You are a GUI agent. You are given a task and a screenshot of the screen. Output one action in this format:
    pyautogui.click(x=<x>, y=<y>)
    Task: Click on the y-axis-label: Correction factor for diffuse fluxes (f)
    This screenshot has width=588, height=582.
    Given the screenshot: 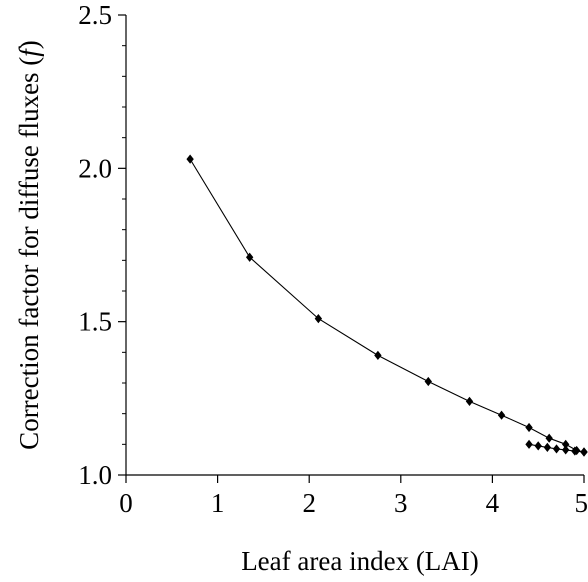 What is the action you would take?
    pyautogui.click(x=29, y=245)
    